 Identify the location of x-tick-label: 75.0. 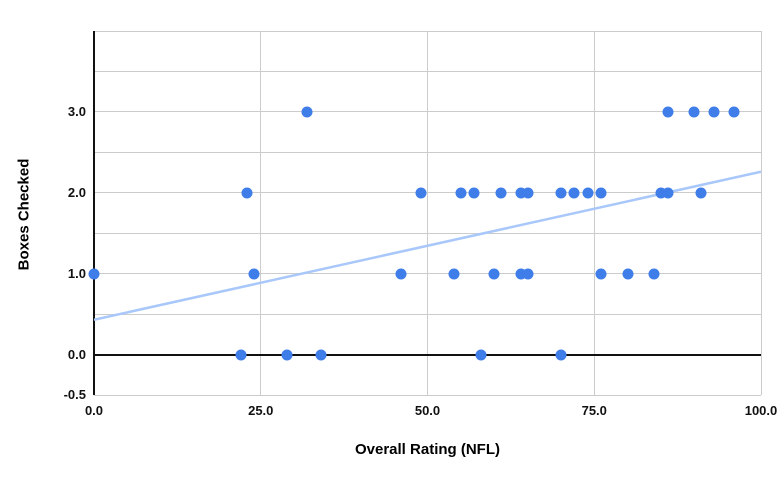
(594, 410).